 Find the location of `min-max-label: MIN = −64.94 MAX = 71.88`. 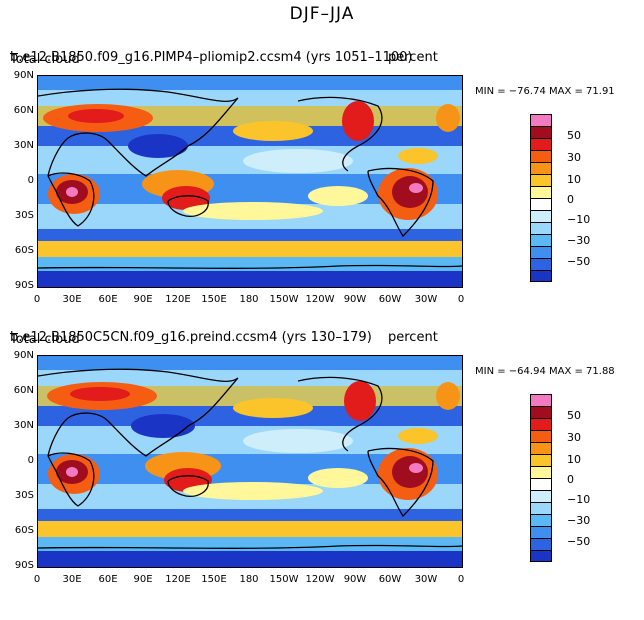

min-max-label: MIN = −64.94 MAX = 71.88 is located at coordinates (545, 371).